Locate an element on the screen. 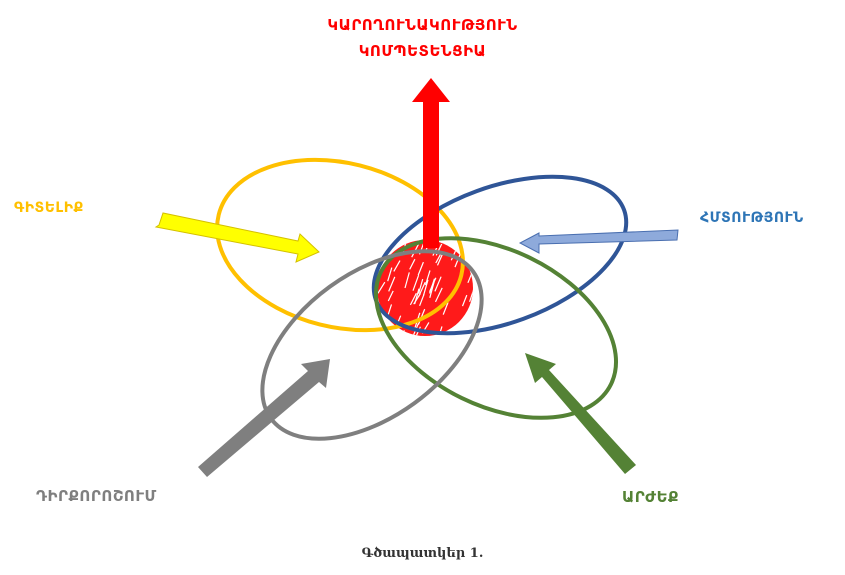 Image resolution: width=845 pixels, height=575 pixels. figure-caption: Գծապատկեր 1. is located at coordinates (422, 553).